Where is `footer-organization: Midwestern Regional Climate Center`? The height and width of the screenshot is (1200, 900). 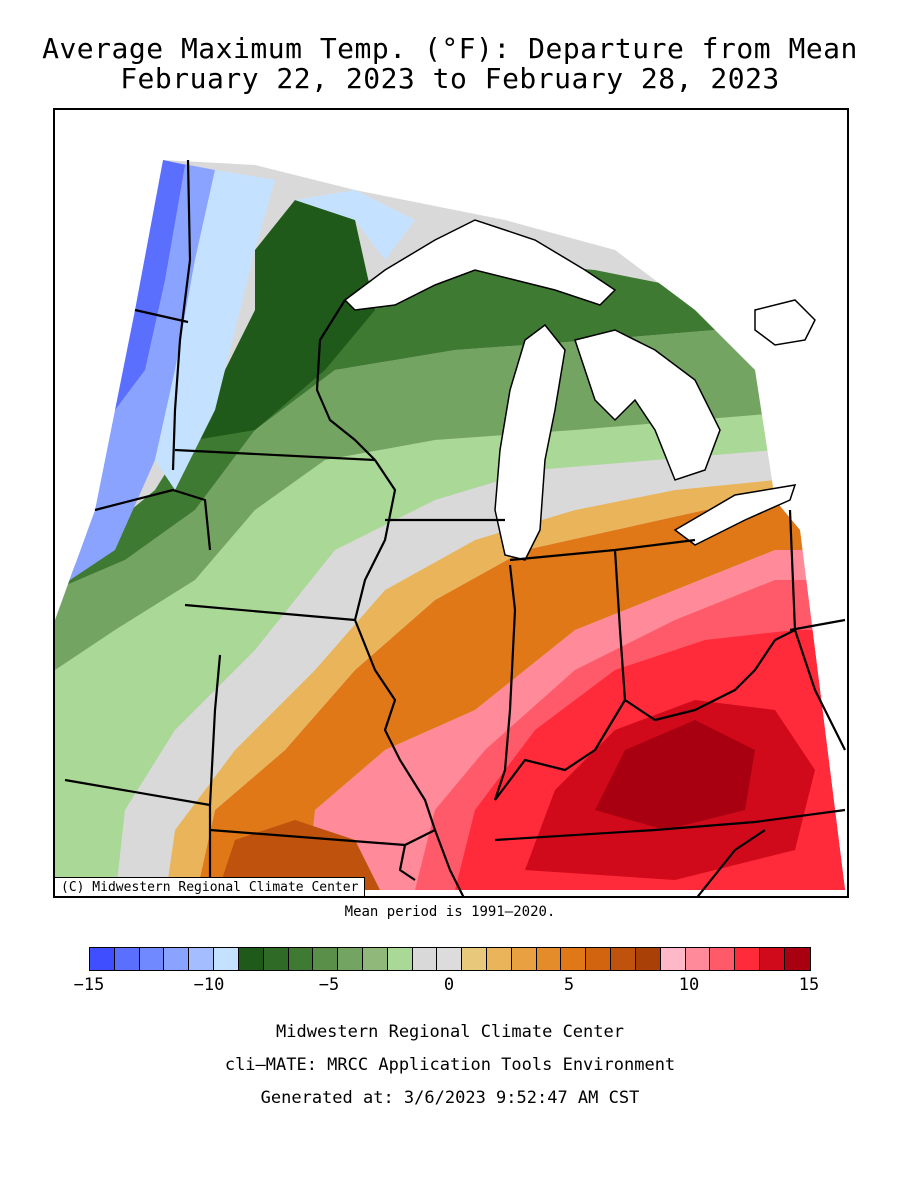 footer-organization: Midwestern Regional Climate Center is located at coordinates (450, 1032).